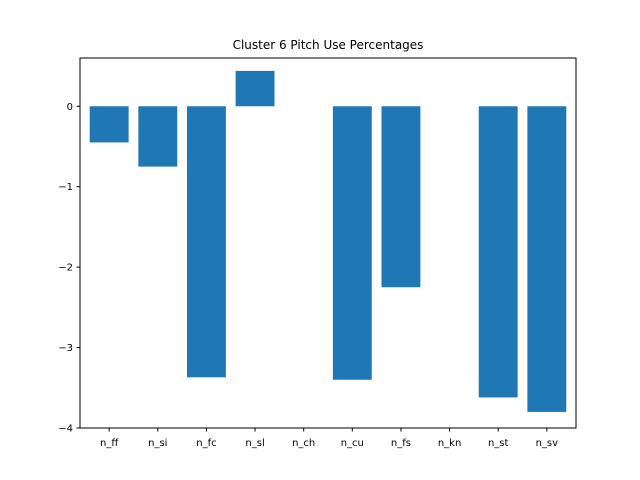  Describe the element at coordinates (158, 136) in the screenshot. I see `bar-n_si` at that location.